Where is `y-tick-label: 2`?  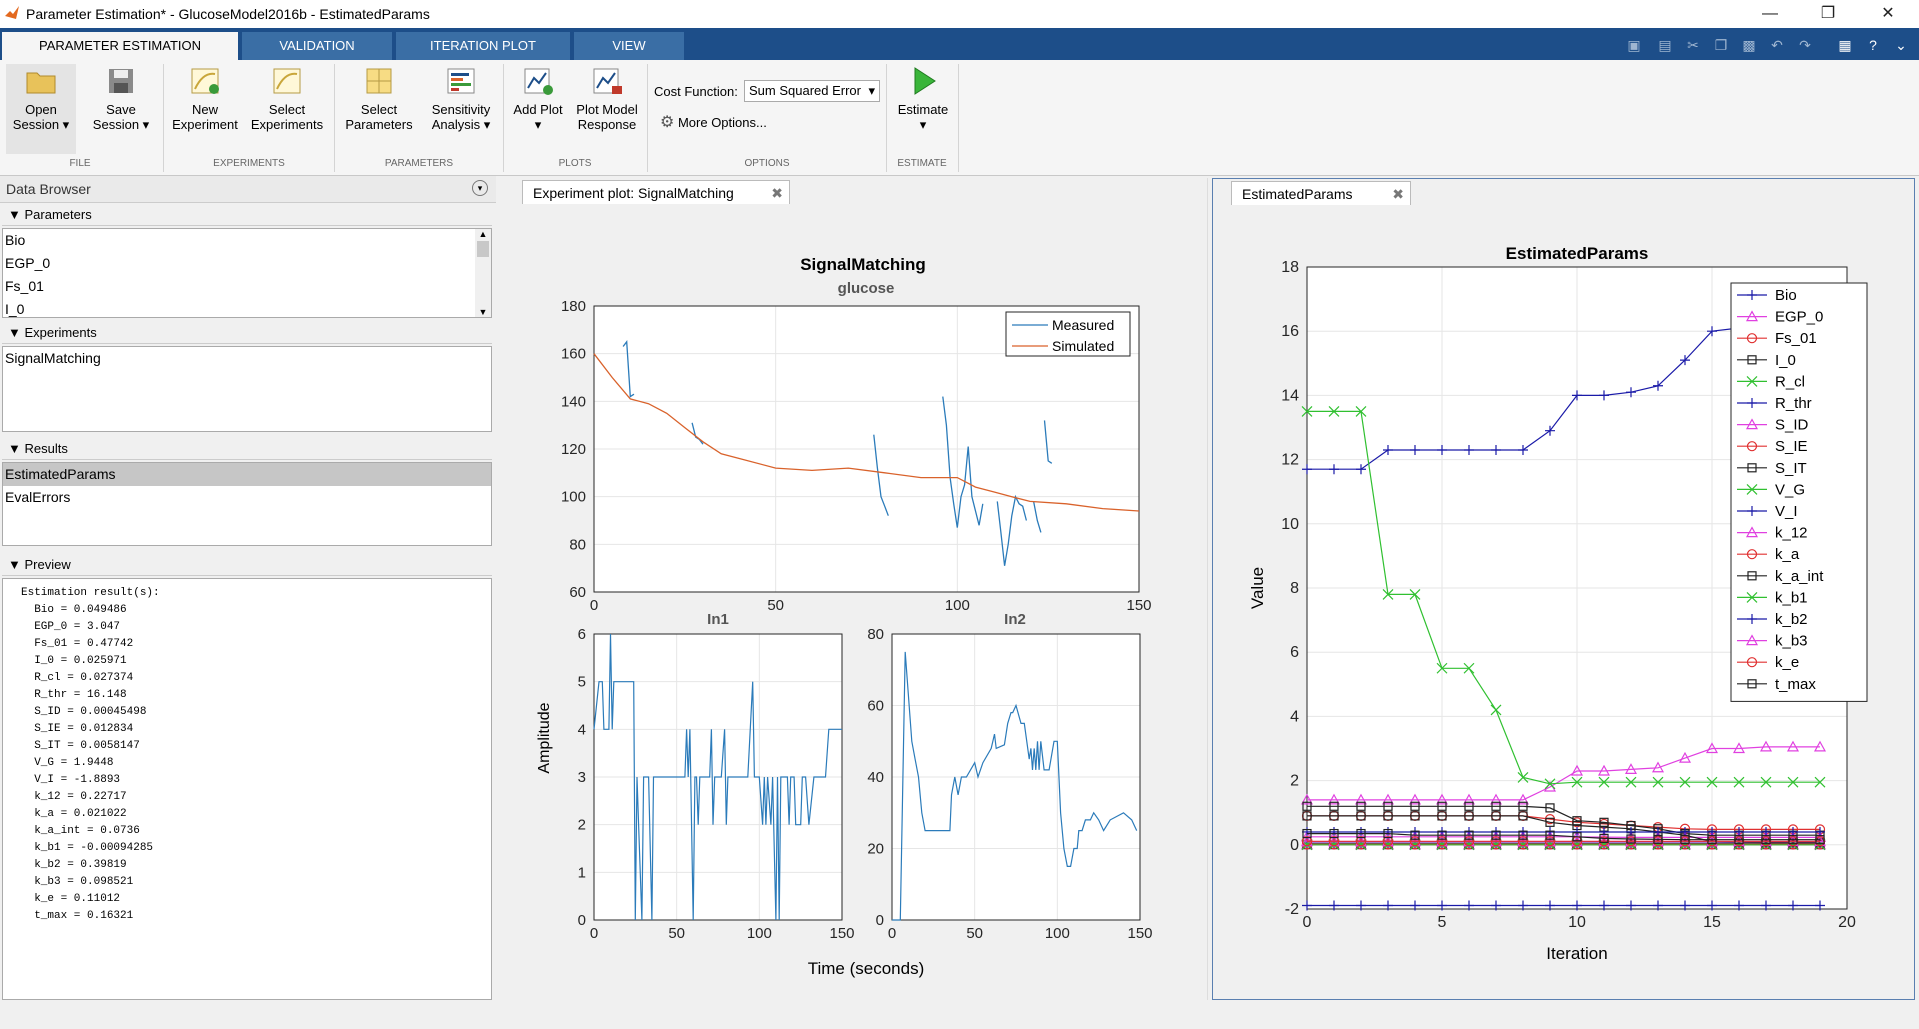 y-tick-label: 2 is located at coordinates (582, 825).